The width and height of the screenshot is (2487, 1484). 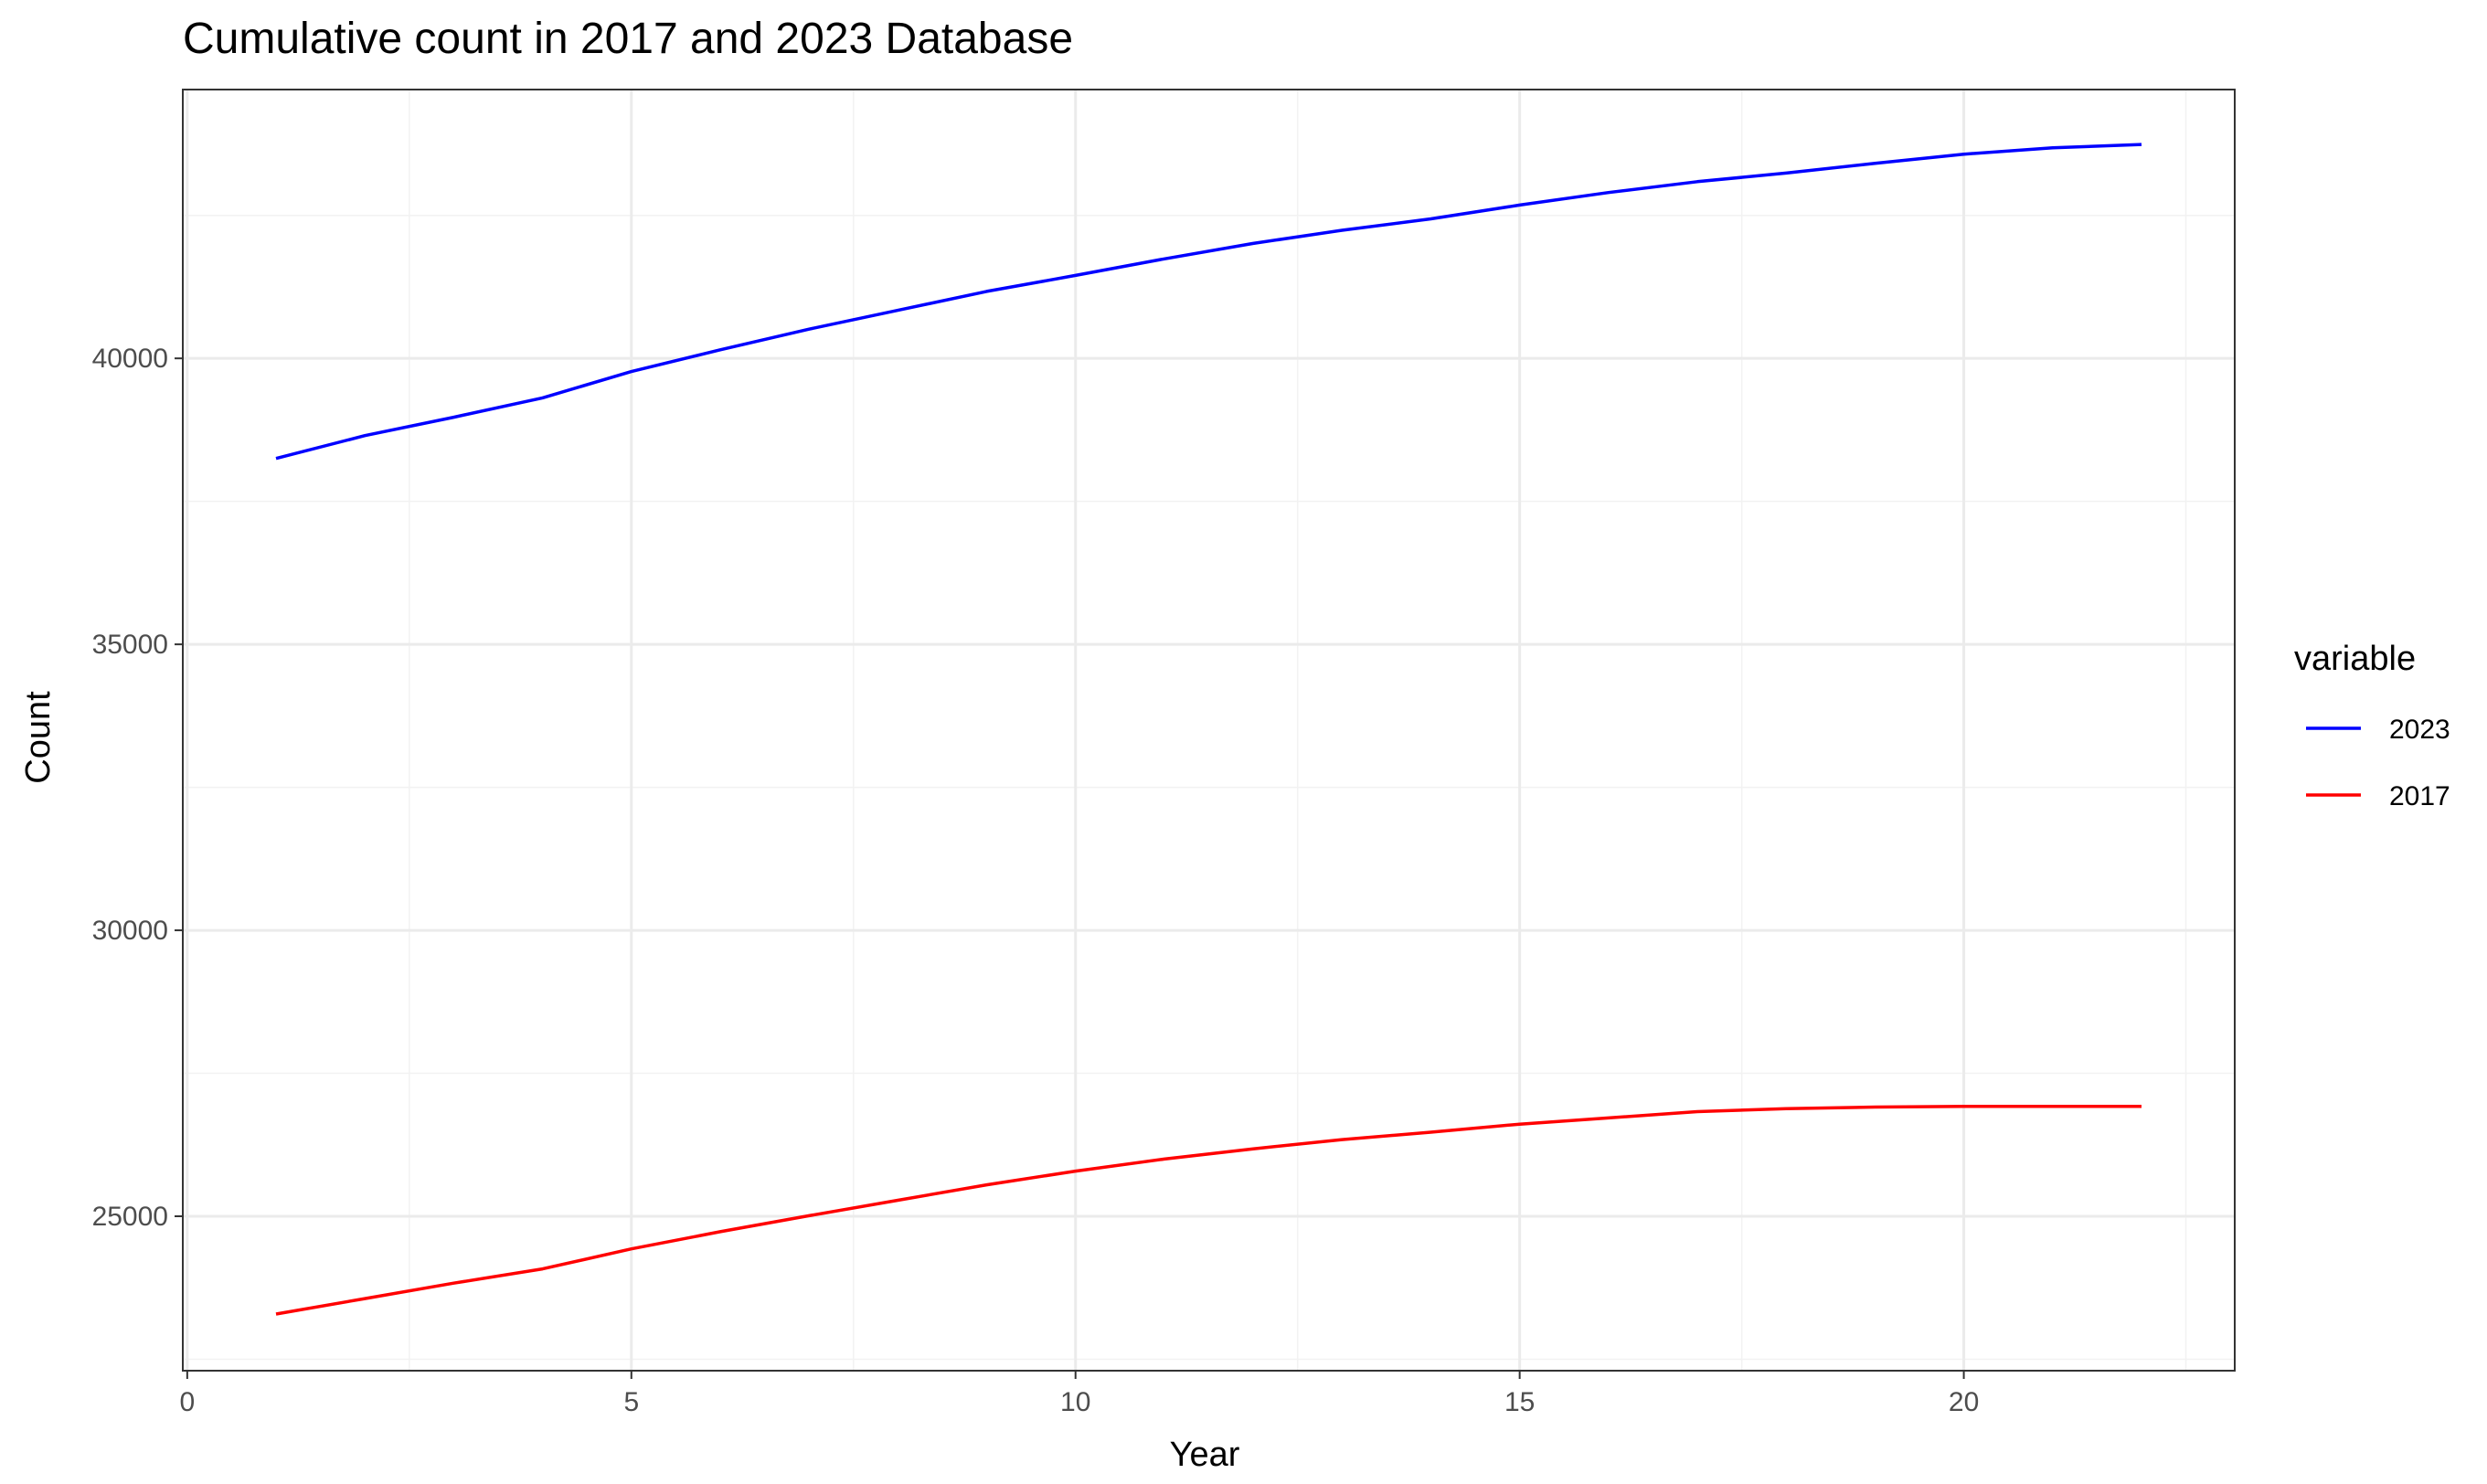 I want to click on x-tick-label: 10, so click(x=1075, y=1402).